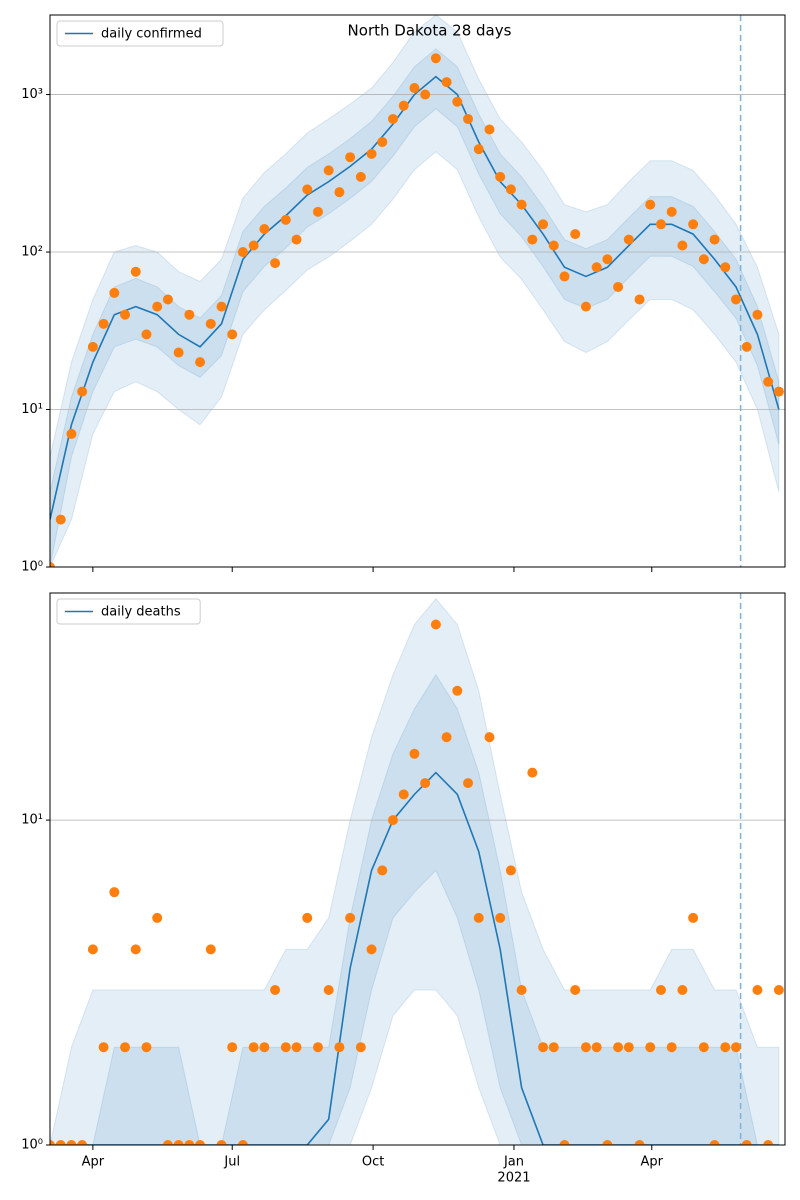 Image resolution: width=800 pixels, height=1200 pixels. Describe the element at coordinates (373, 1162) in the screenshot. I see `x-tick-label: Oct` at that location.